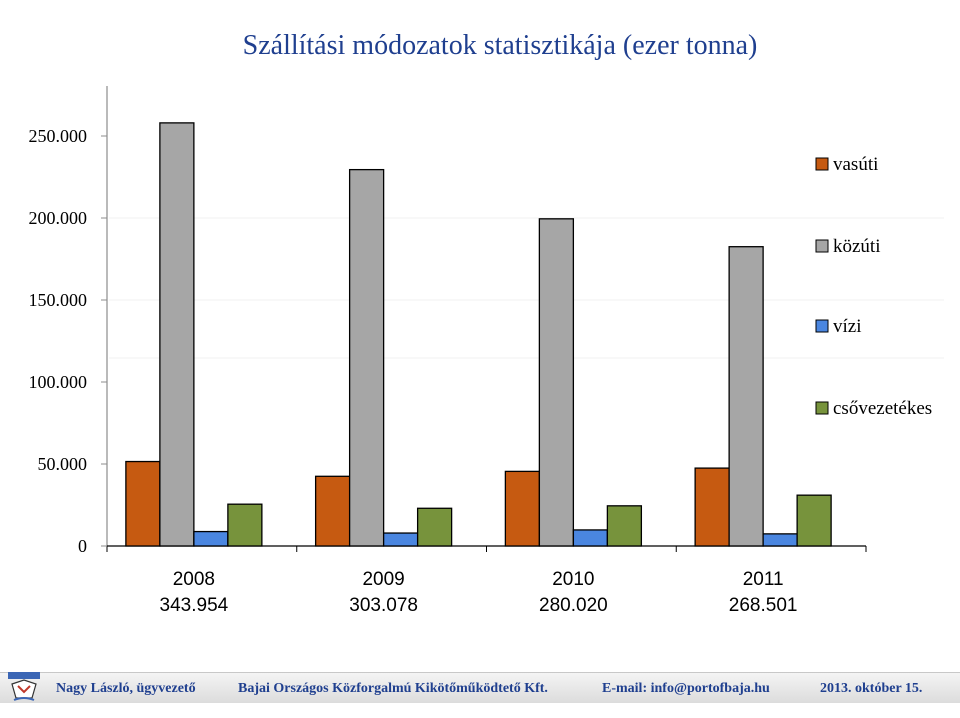 The width and height of the screenshot is (960, 718). Describe the element at coordinates (763, 579) in the screenshot. I see `category-label-year: 2011` at that location.